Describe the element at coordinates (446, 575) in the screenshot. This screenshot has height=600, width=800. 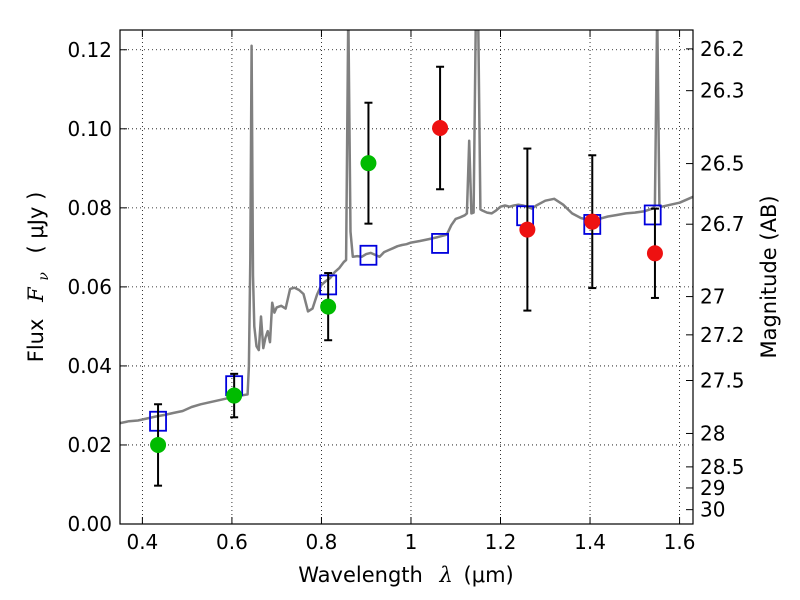
I see `x-axis-label-symbol: λ` at that location.